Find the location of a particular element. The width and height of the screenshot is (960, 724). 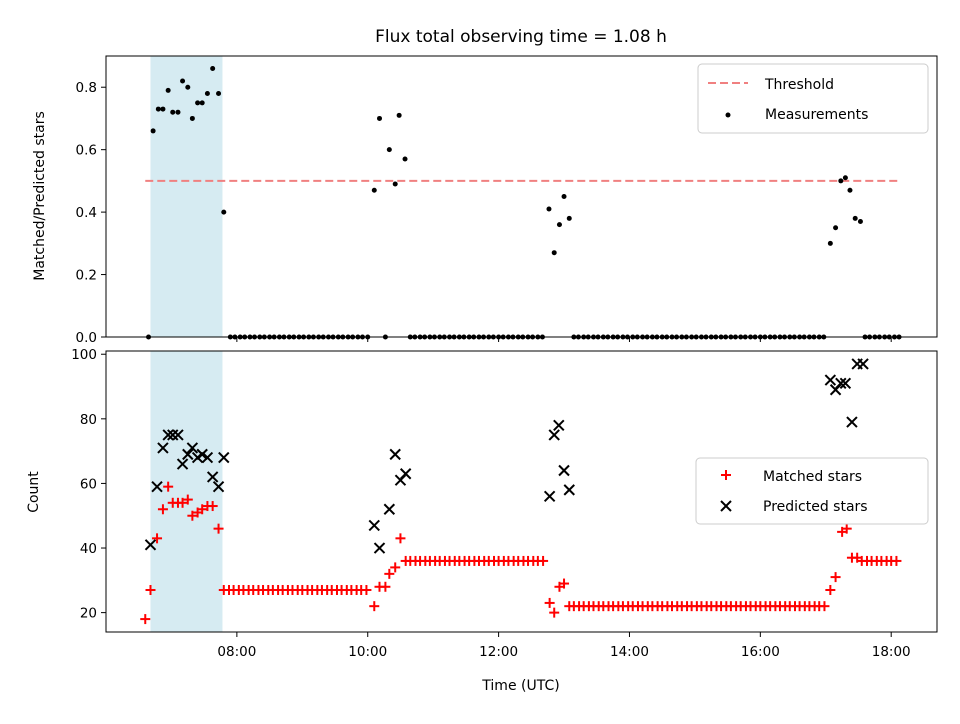

legend-matched-label: Matched stars is located at coordinates (812, 477).